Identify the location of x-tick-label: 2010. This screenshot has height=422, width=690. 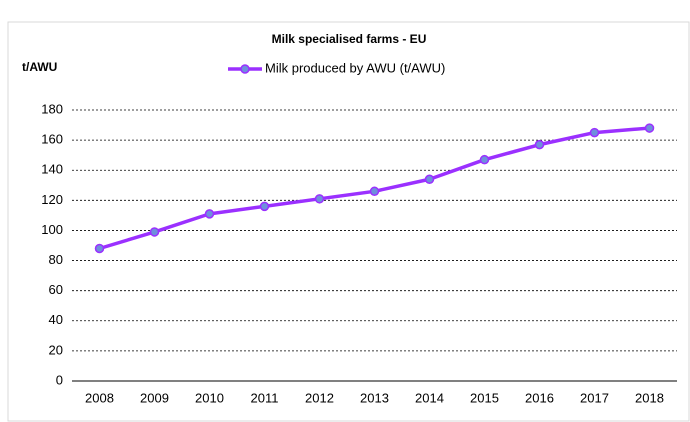
(209, 397).